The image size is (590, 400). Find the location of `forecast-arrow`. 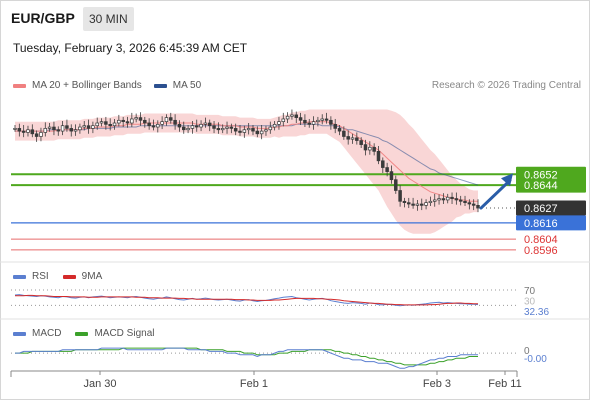

forecast-arrow is located at coordinates (495, 194).